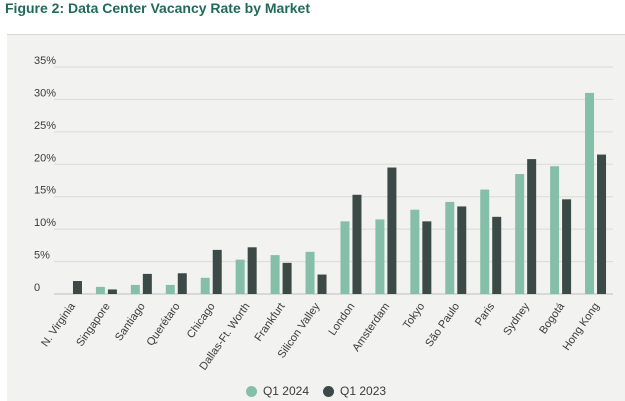  I want to click on chart-legend: Q1 2024 Q1 2023, so click(316, 391).